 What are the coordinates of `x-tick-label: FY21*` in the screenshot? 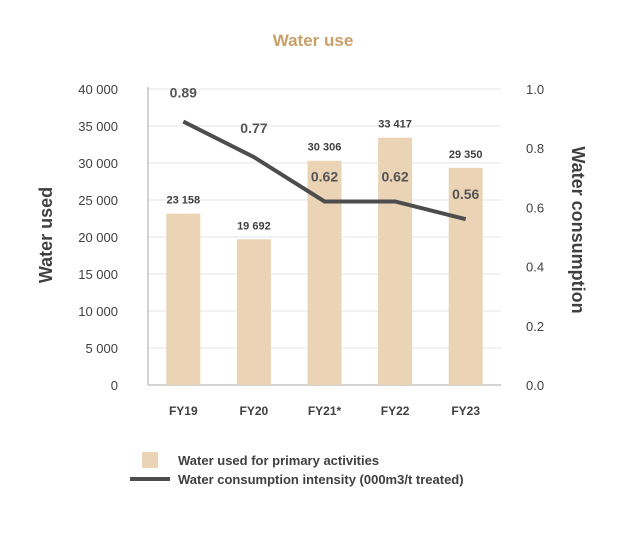 It's located at (325, 411).